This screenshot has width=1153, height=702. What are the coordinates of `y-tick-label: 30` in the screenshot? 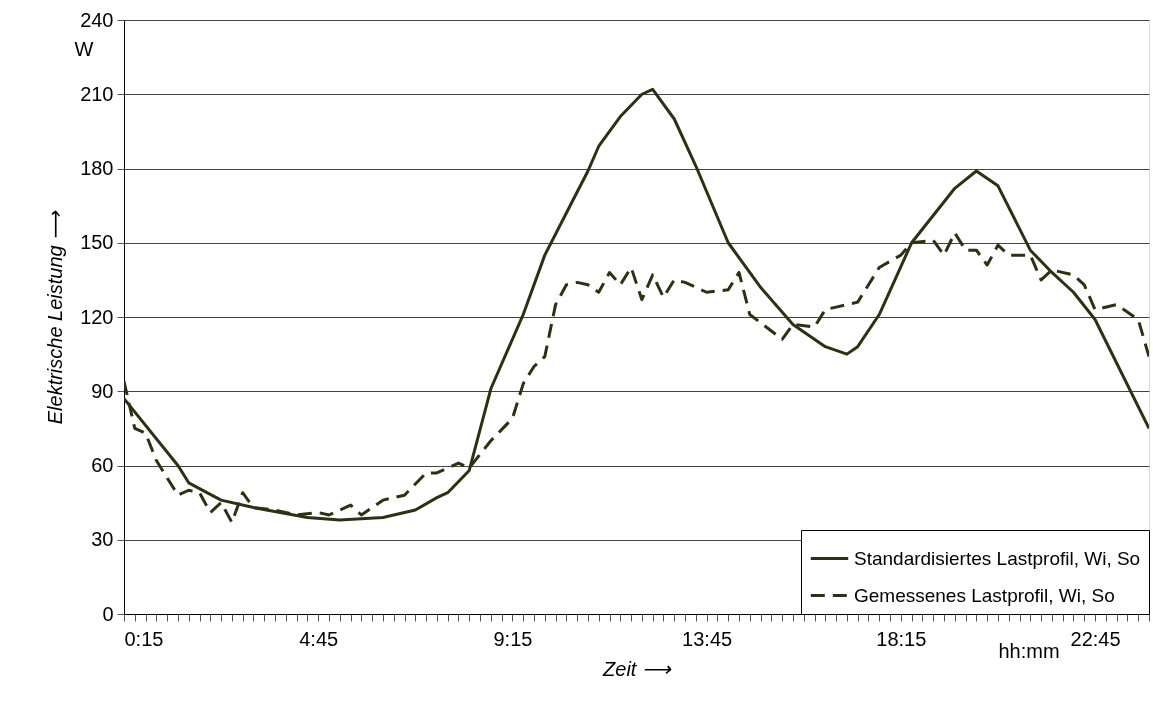 It's located at (102, 539).